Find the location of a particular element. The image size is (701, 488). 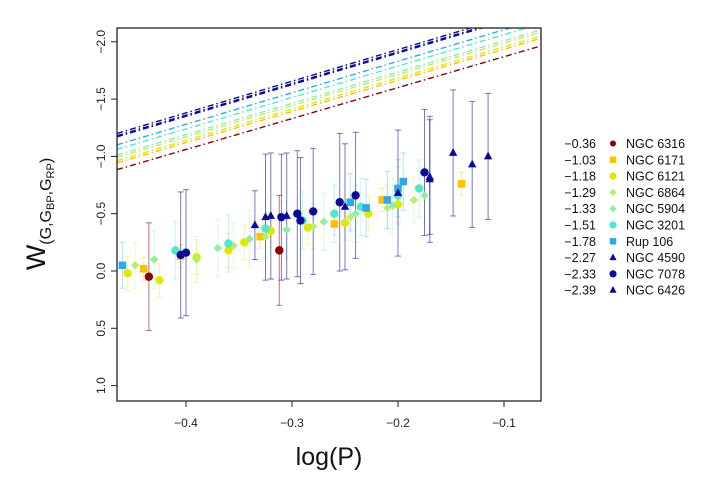

legend-metallicity: −2.33 is located at coordinates (580, 274).